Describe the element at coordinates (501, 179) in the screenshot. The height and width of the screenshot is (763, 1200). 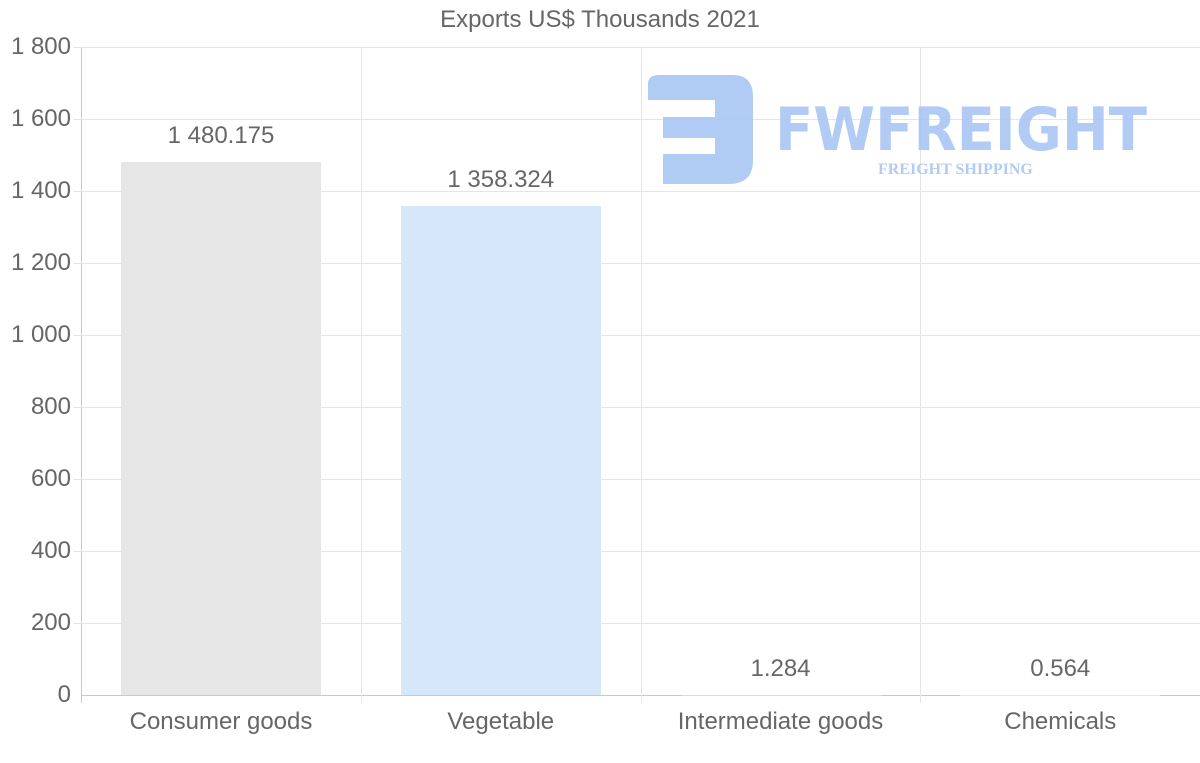
I see `bar-value-label: 1 358.324` at that location.